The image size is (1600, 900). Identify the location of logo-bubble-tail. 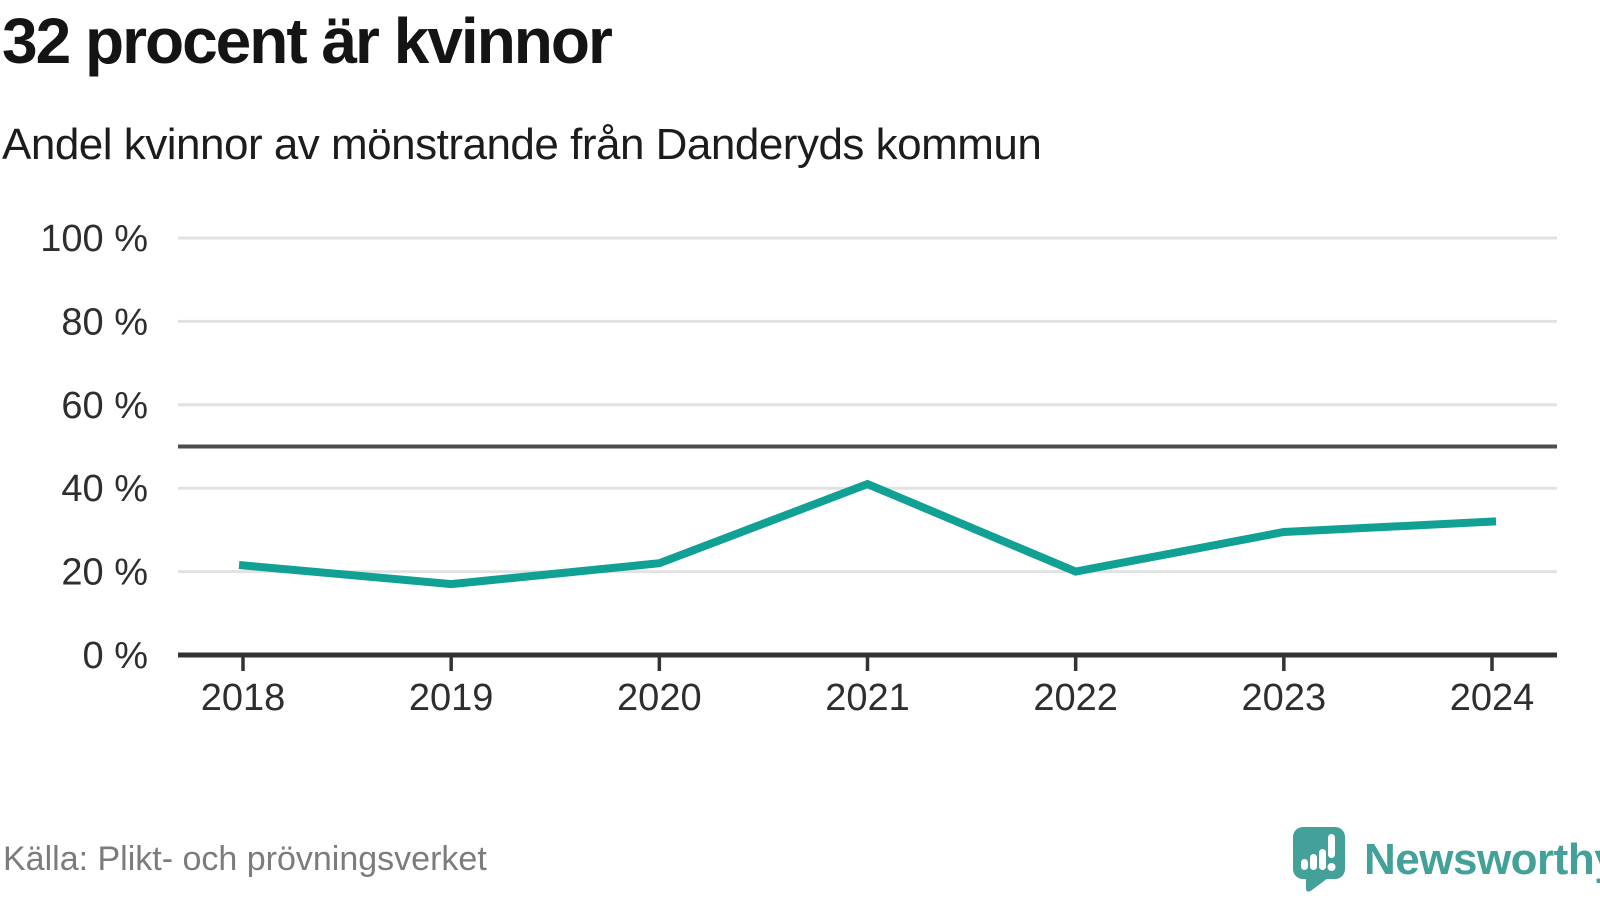
(1317, 885).